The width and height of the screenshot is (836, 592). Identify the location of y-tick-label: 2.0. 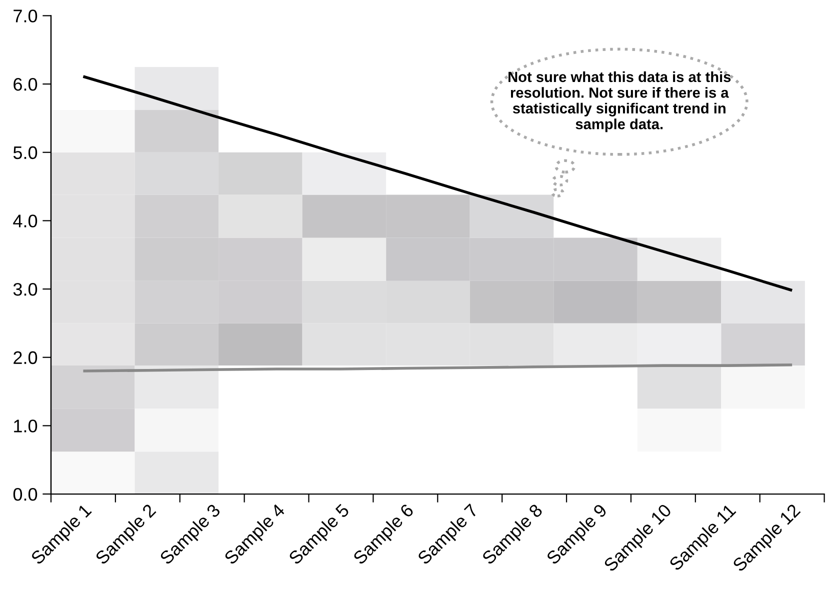
(26, 357).